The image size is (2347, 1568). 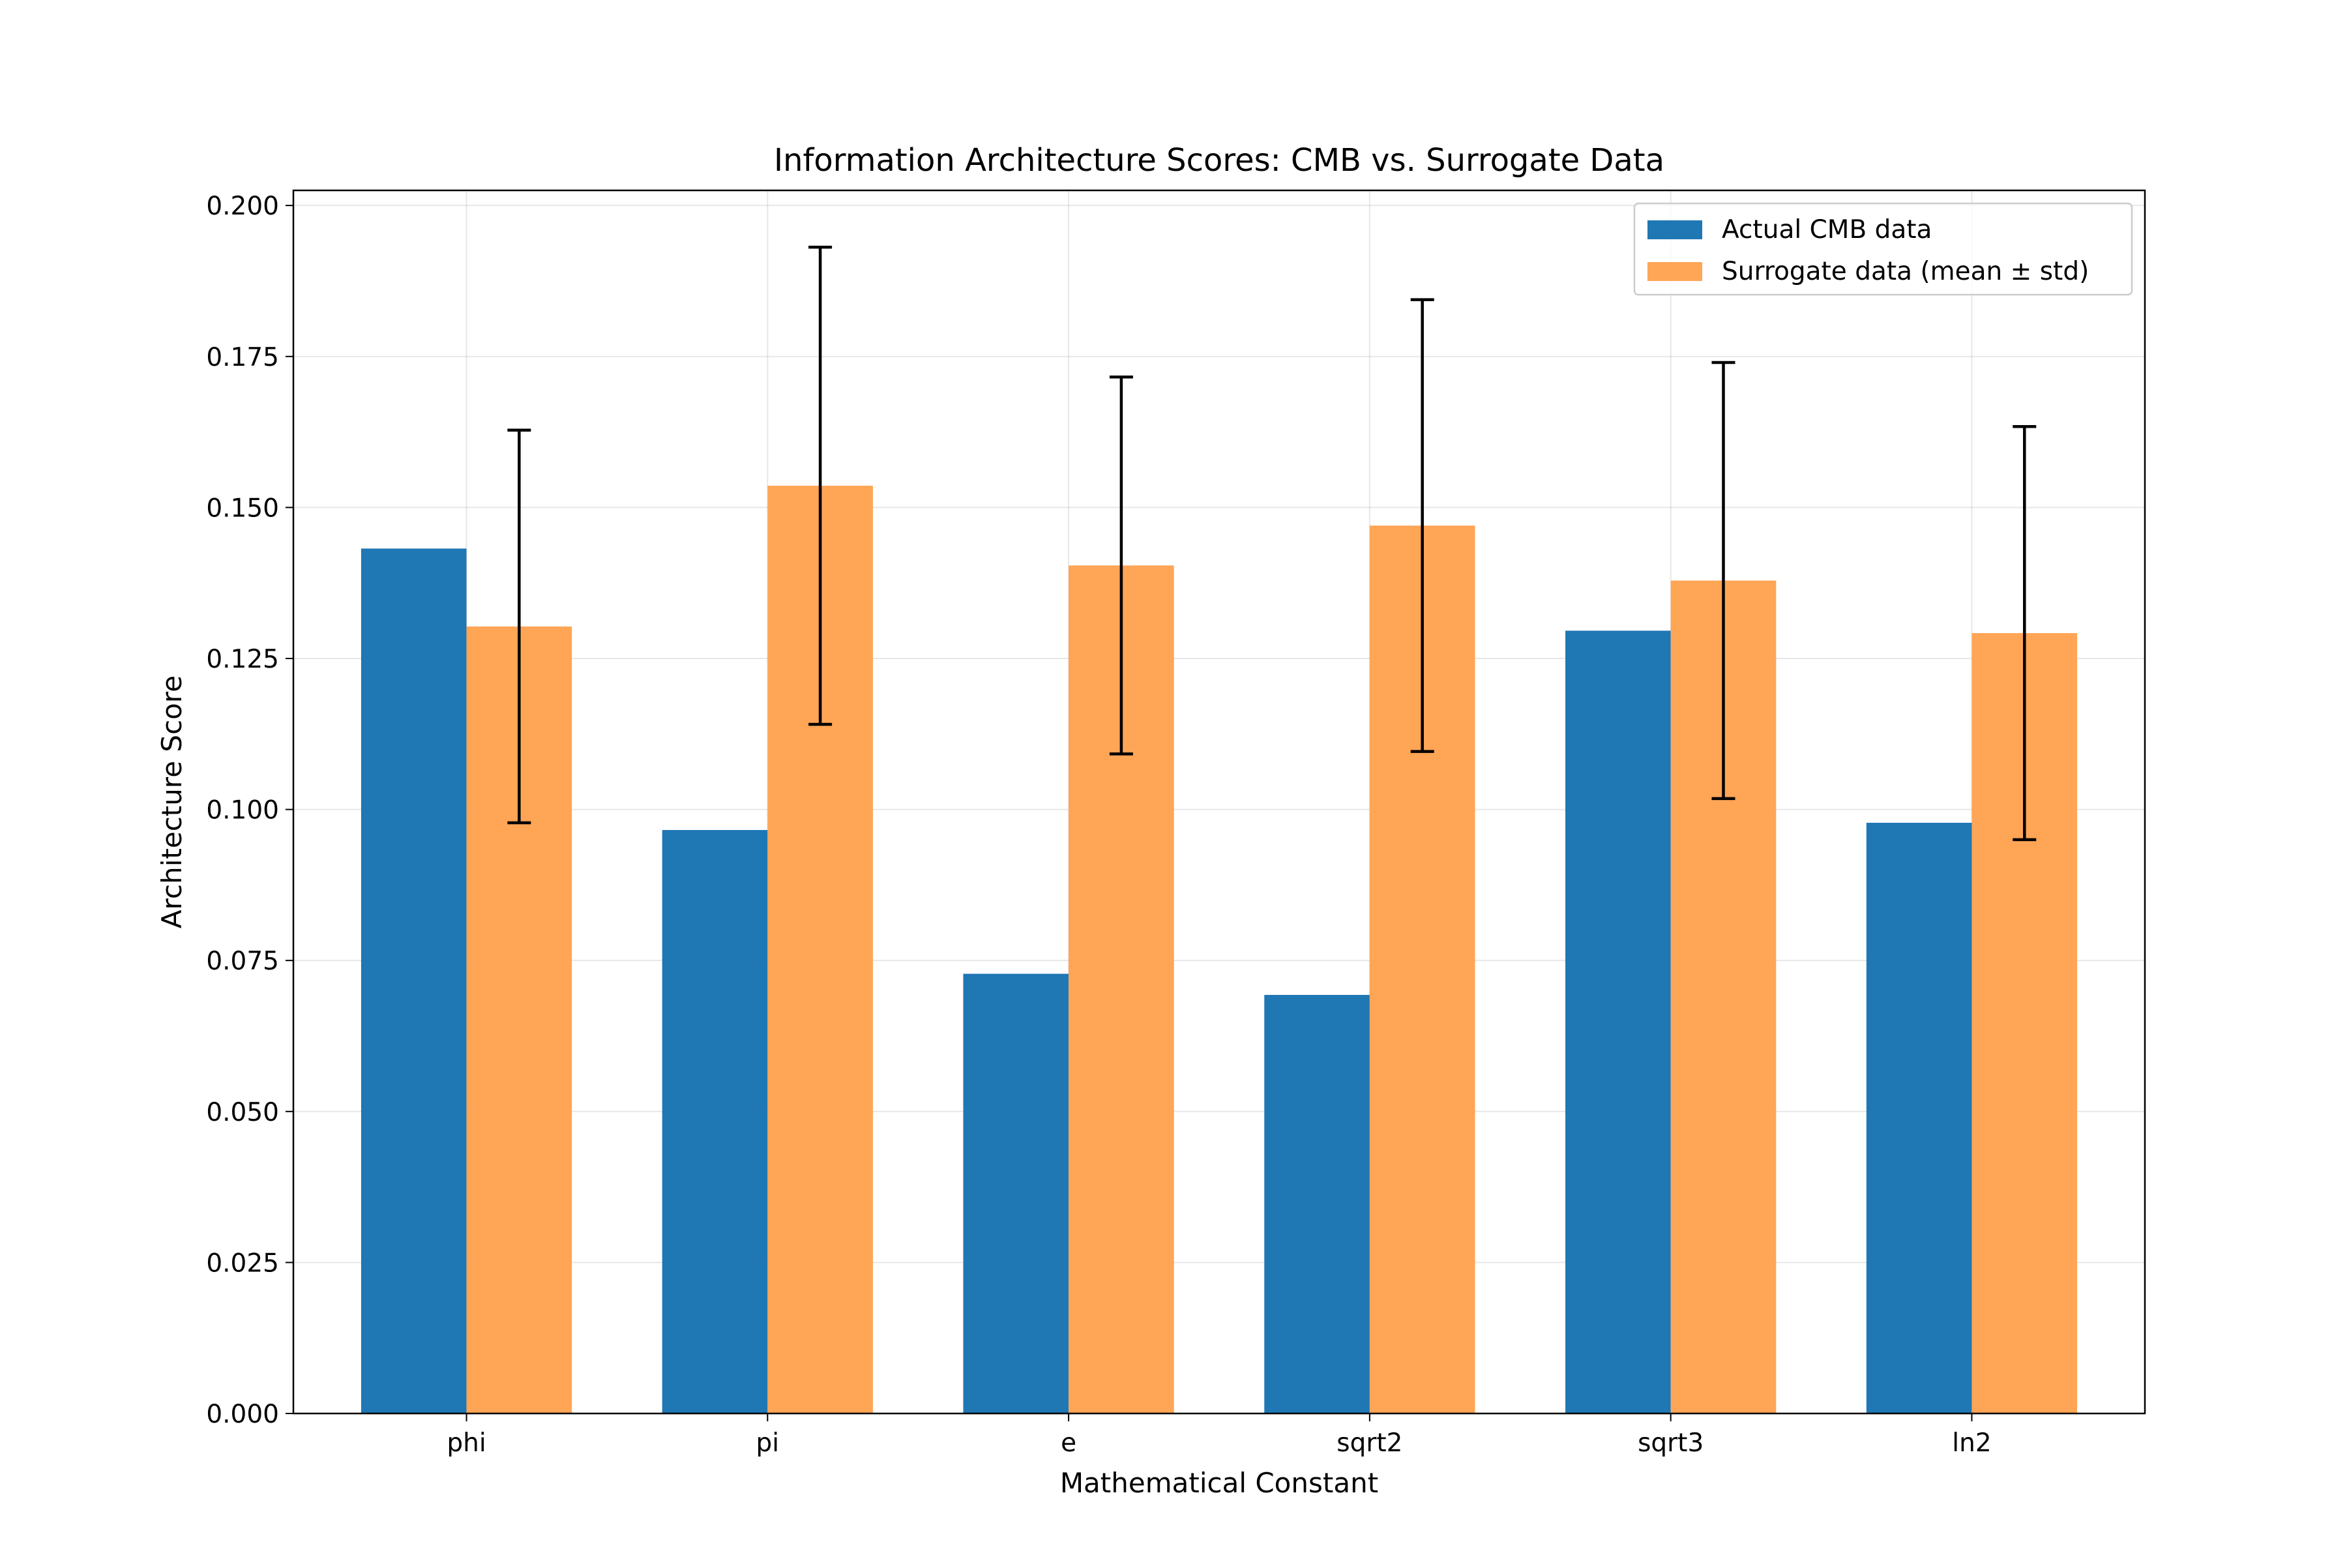 I want to click on legend-swatch-actual-cmb, so click(x=1674, y=230).